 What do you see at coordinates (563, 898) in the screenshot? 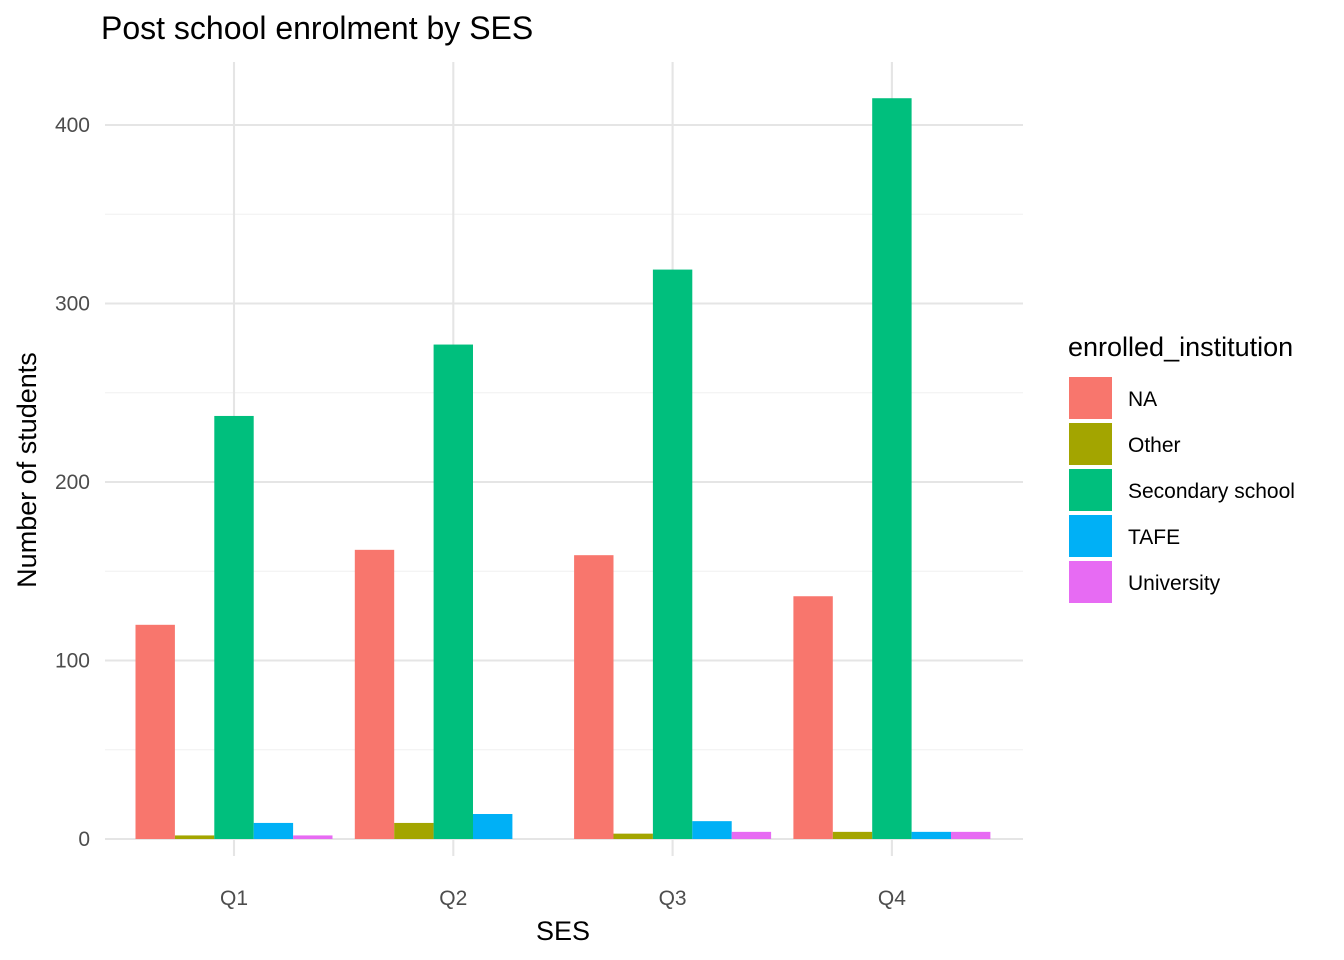
I see `x-axis-tick-labels: Q1 Q2 Q3 Q4` at bounding box center [563, 898].